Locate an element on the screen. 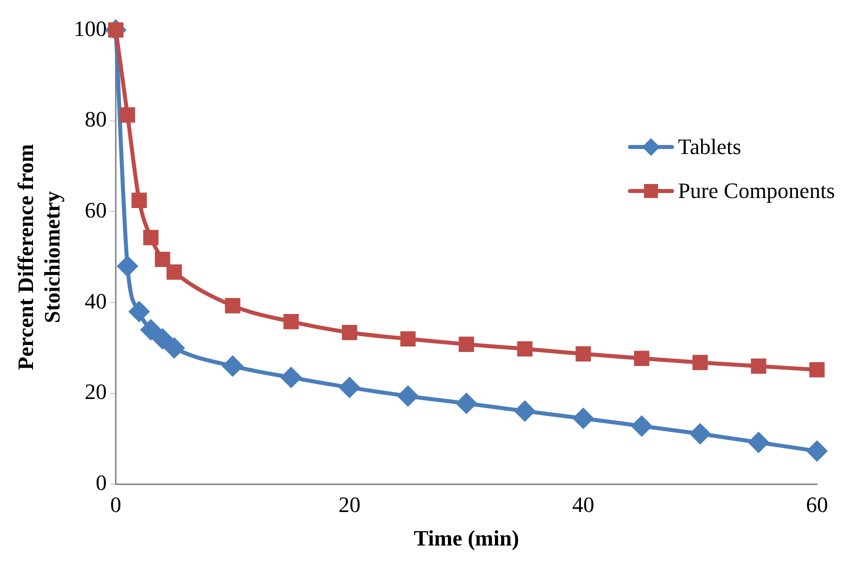 The width and height of the screenshot is (847, 577). y-tick-label: 0 is located at coordinates (101, 482).